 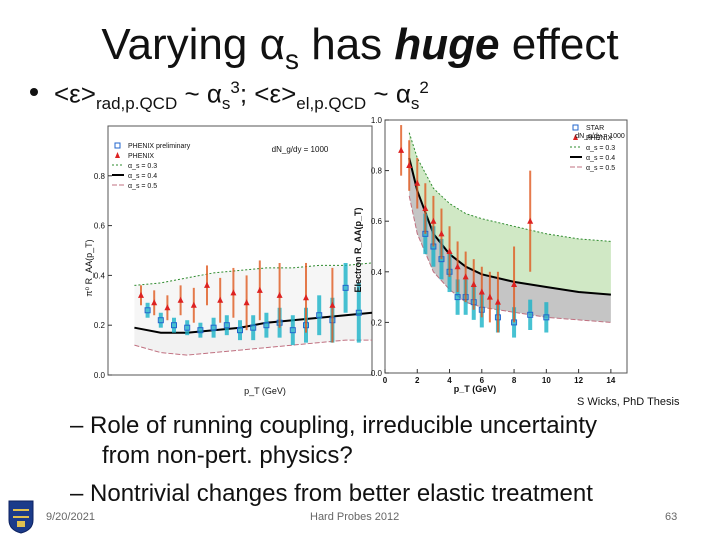 I want to click on title-text-prefix: Varying, so click(x=180, y=44).